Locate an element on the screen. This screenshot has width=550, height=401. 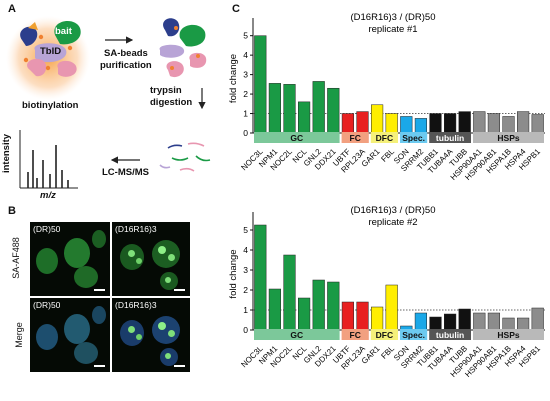
image-tile-dr50-merge: (DR)50 is located at coordinates (70, 335).